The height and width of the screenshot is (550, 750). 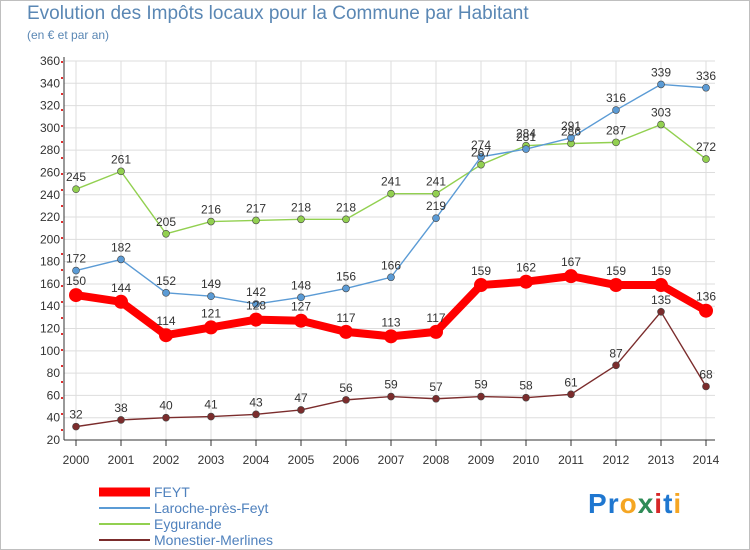 I want to click on y-tick-label: 80, so click(x=54, y=373).